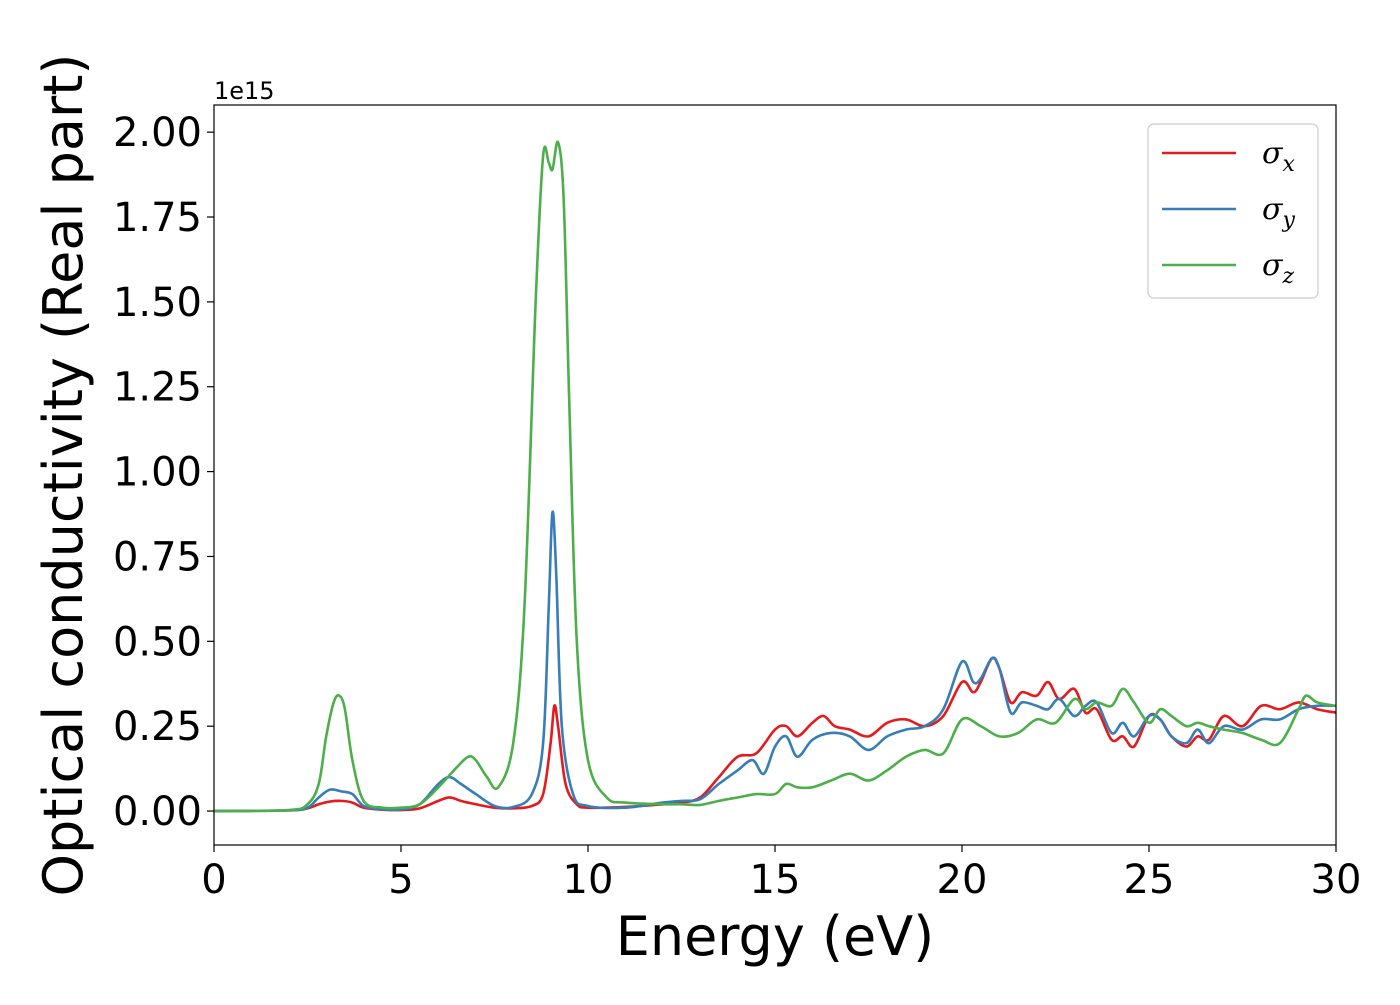 The width and height of the screenshot is (1400, 1005). I want to click on legend-items: σx σy σz, so click(1228, 212).